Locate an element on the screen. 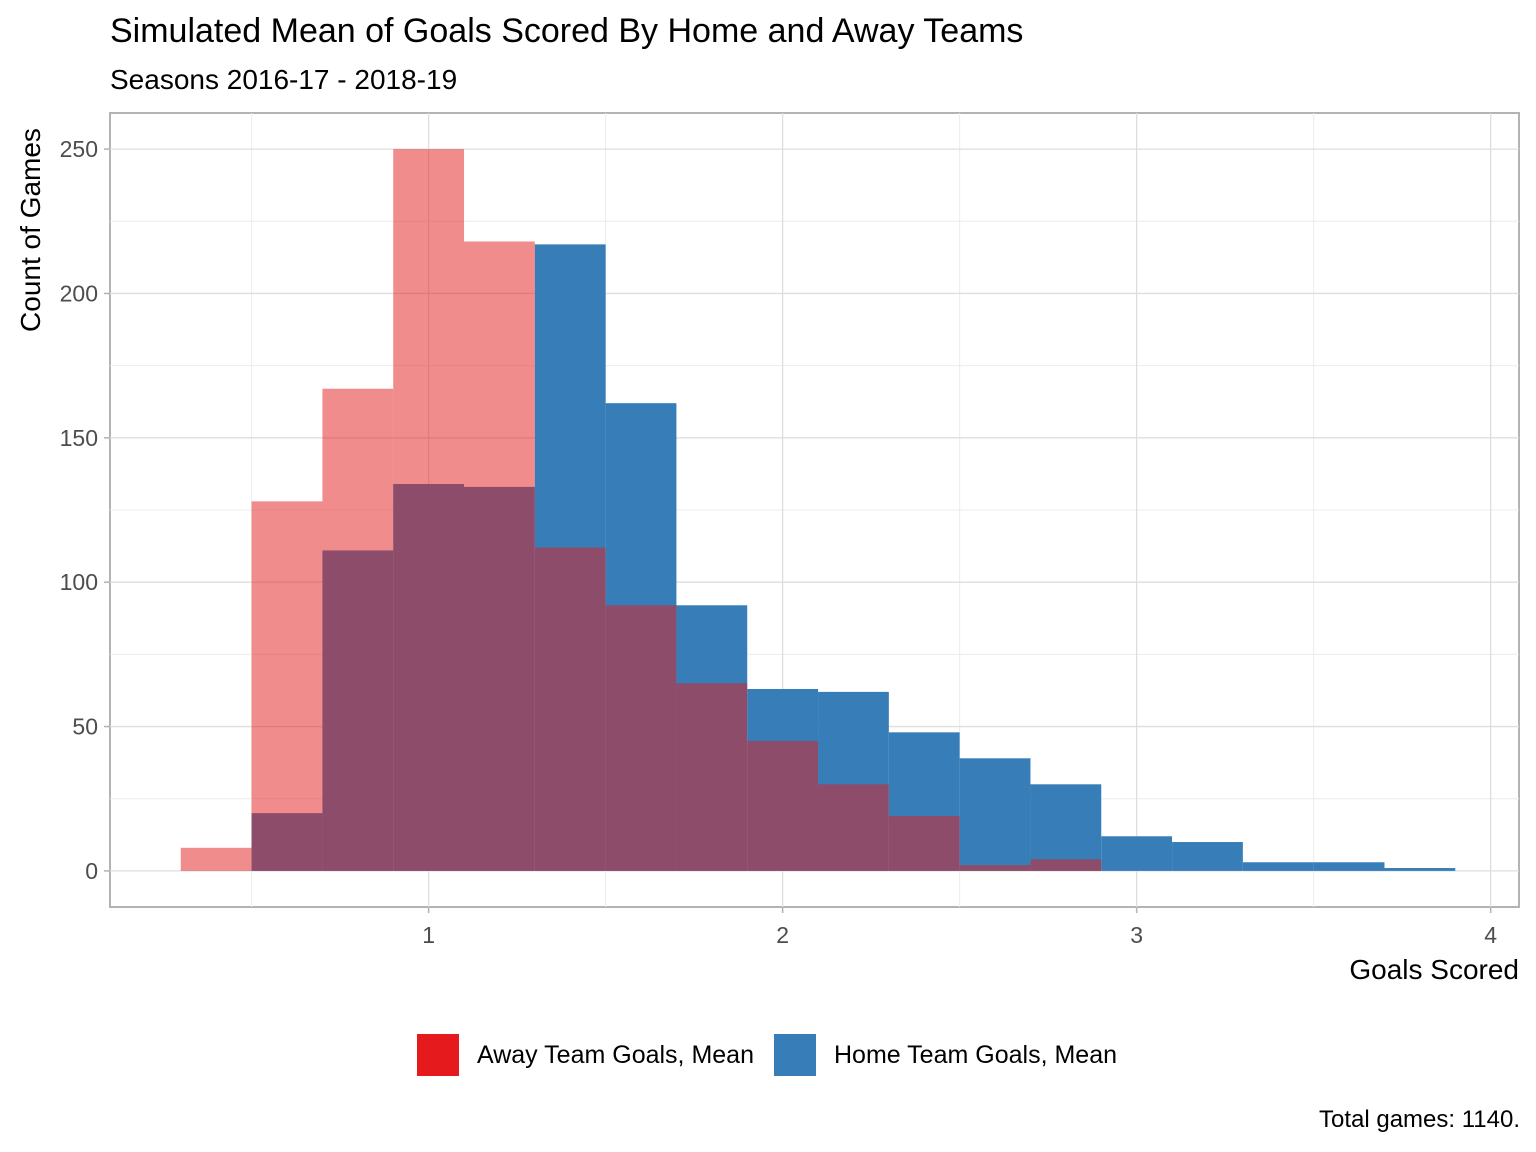 The width and height of the screenshot is (1536, 1152). x-tick-label: 1 is located at coordinates (428, 935).